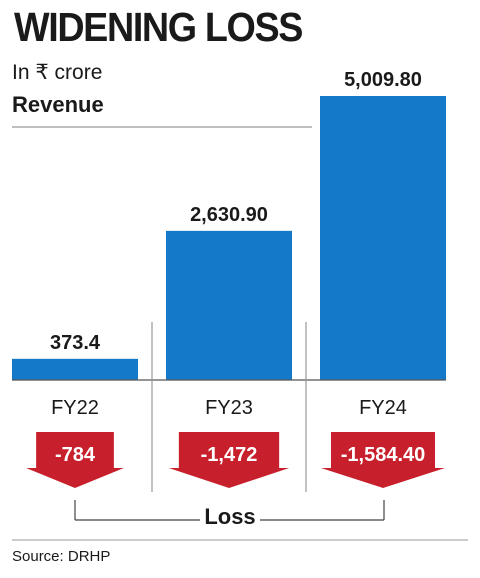  What do you see at coordinates (75, 455) in the screenshot?
I see `loss-value-label-fy22: -784` at bounding box center [75, 455].